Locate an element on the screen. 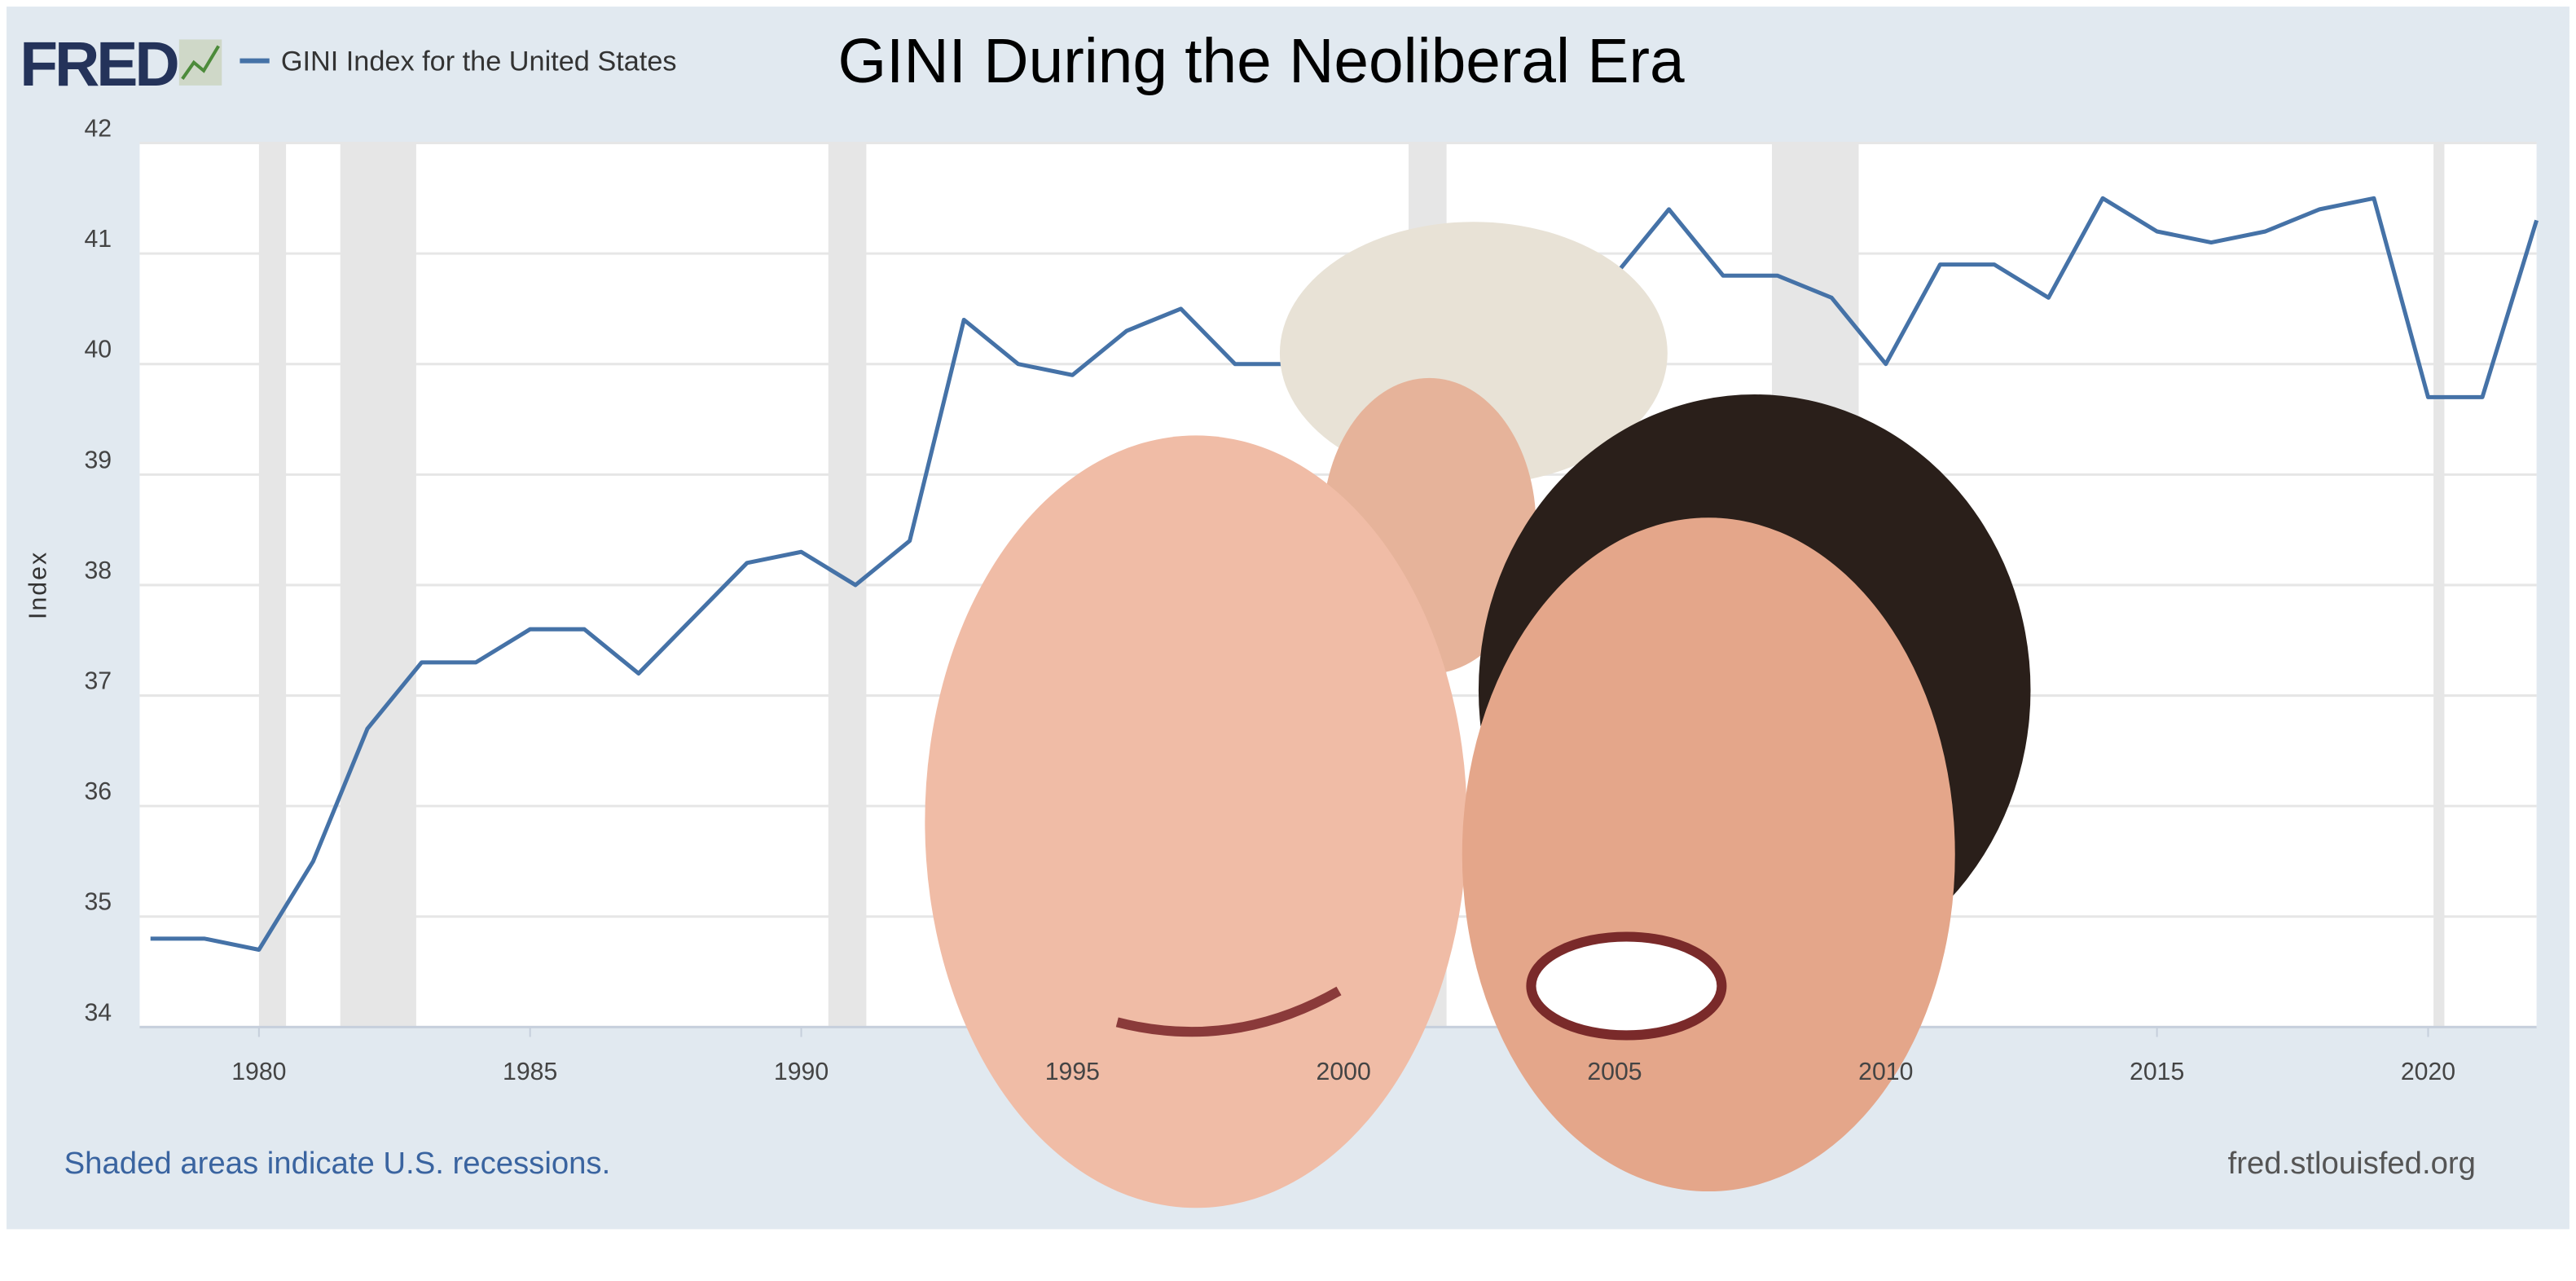  y-tick-label: 35 is located at coordinates (98, 903).